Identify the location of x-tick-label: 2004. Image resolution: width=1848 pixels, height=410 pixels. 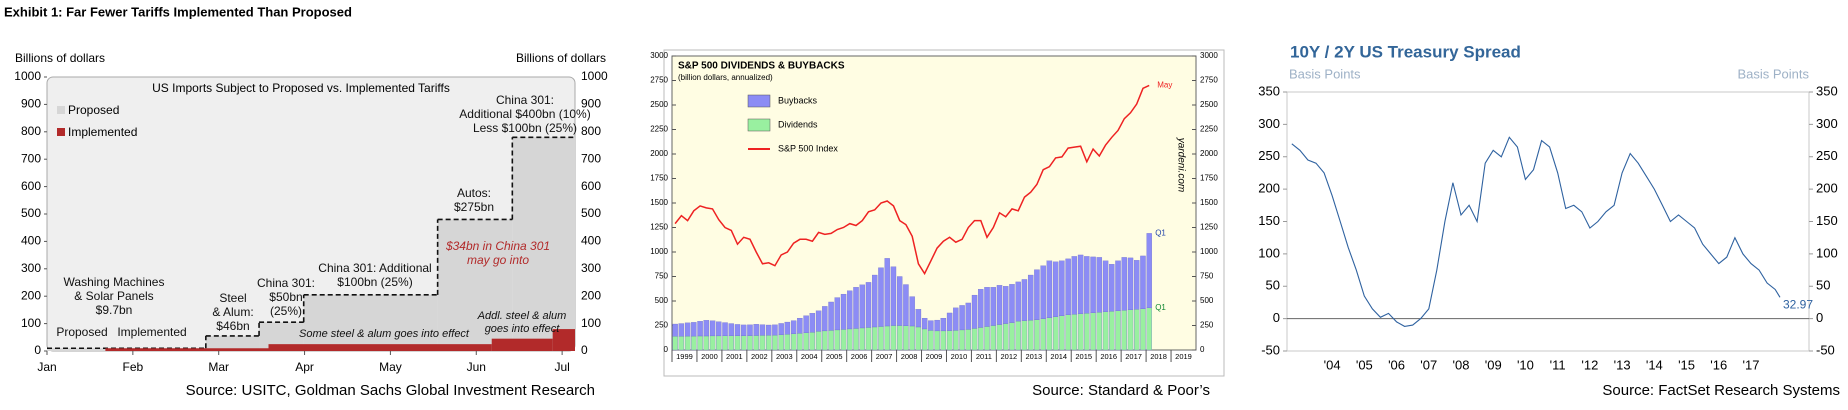
(809, 356).